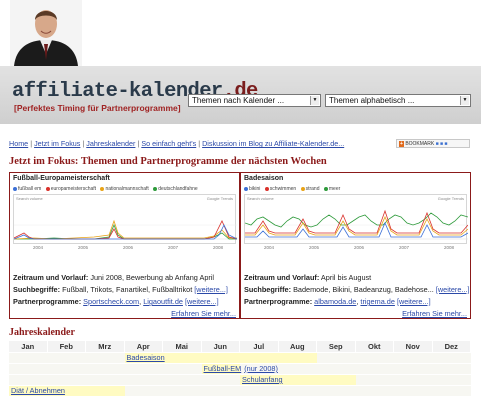 This screenshot has height=400, width=481. Describe the element at coordinates (308, 277) in the screenshot. I see `zeitraum-row: Zeitraum und Vorlauf: April bis August` at that location.